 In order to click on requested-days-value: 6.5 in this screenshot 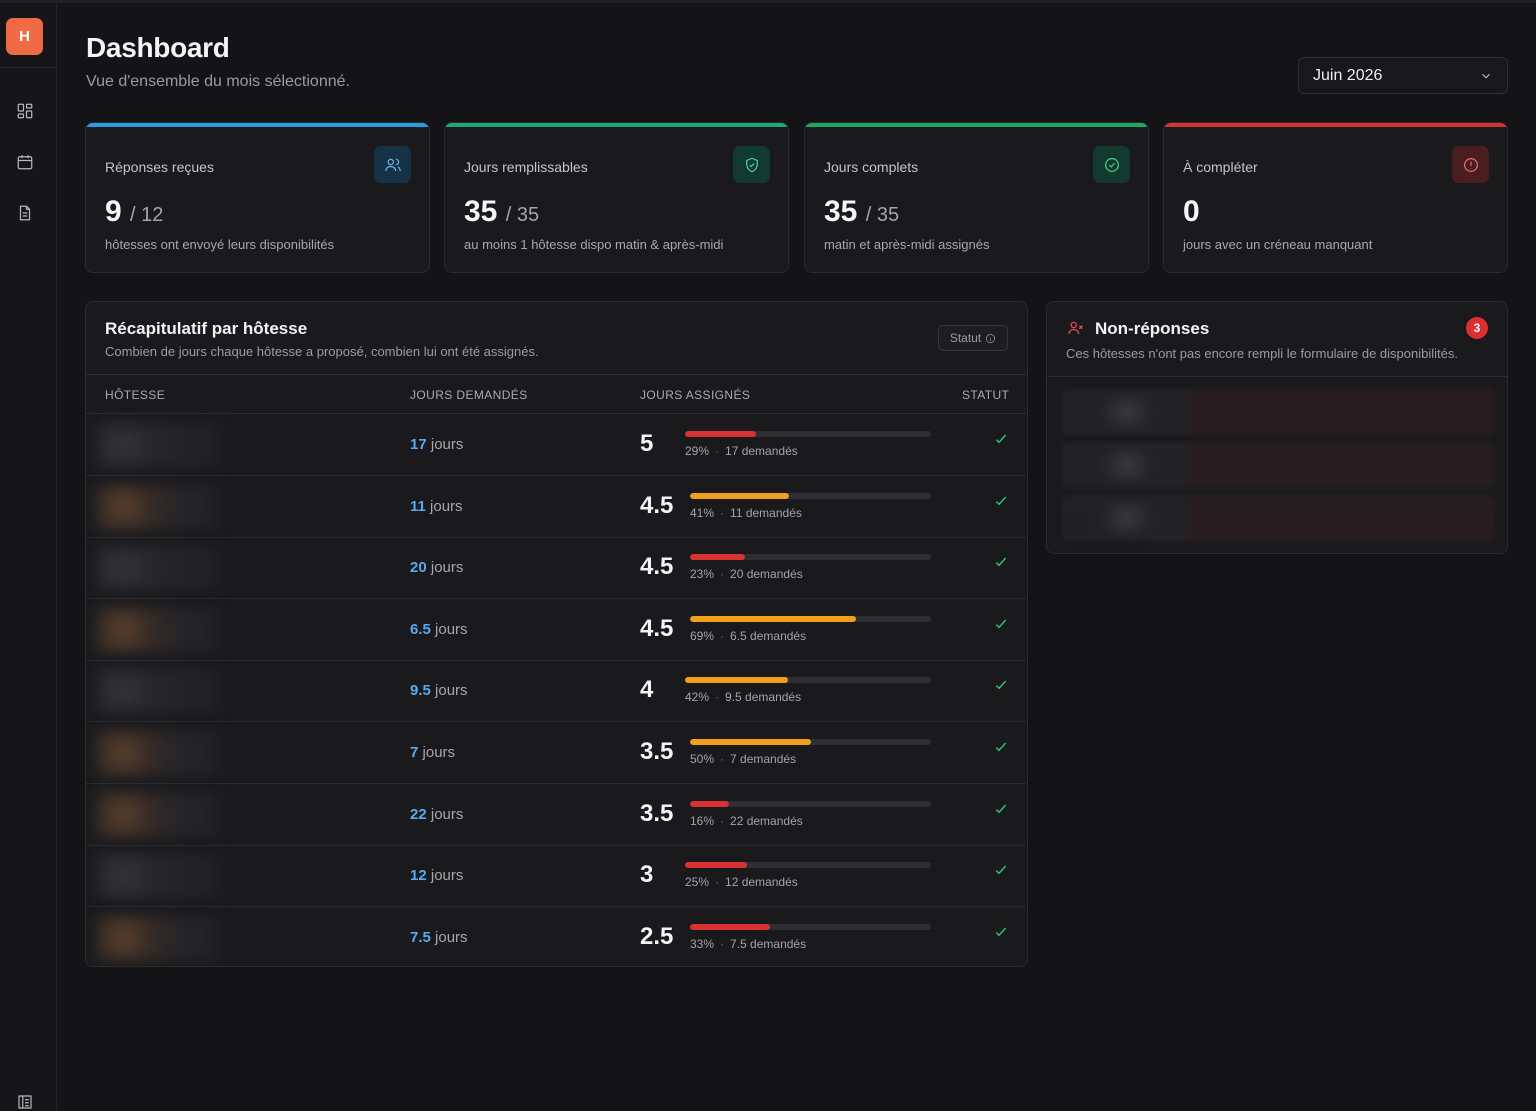, I will do `click(420, 629)`.